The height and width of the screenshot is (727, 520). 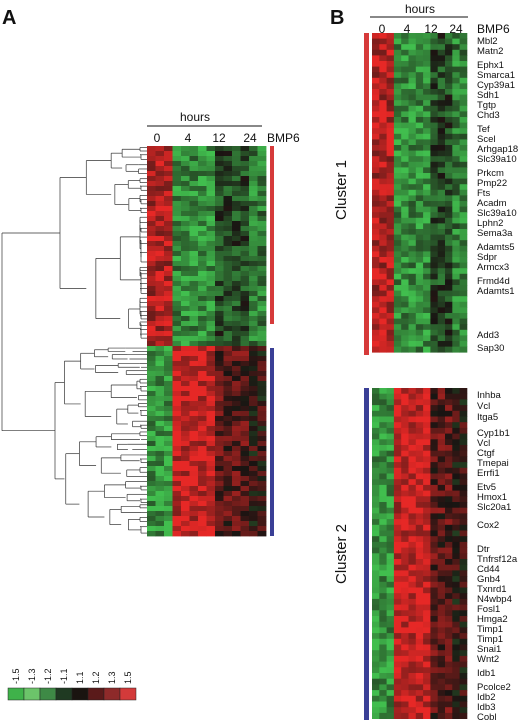 I want to click on panel-a-time-0: 0, so click(x=157, y=138).